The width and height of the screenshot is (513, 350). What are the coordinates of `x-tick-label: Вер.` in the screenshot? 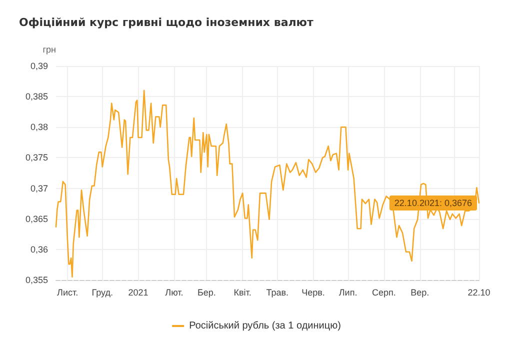 It's located at (420, 293).